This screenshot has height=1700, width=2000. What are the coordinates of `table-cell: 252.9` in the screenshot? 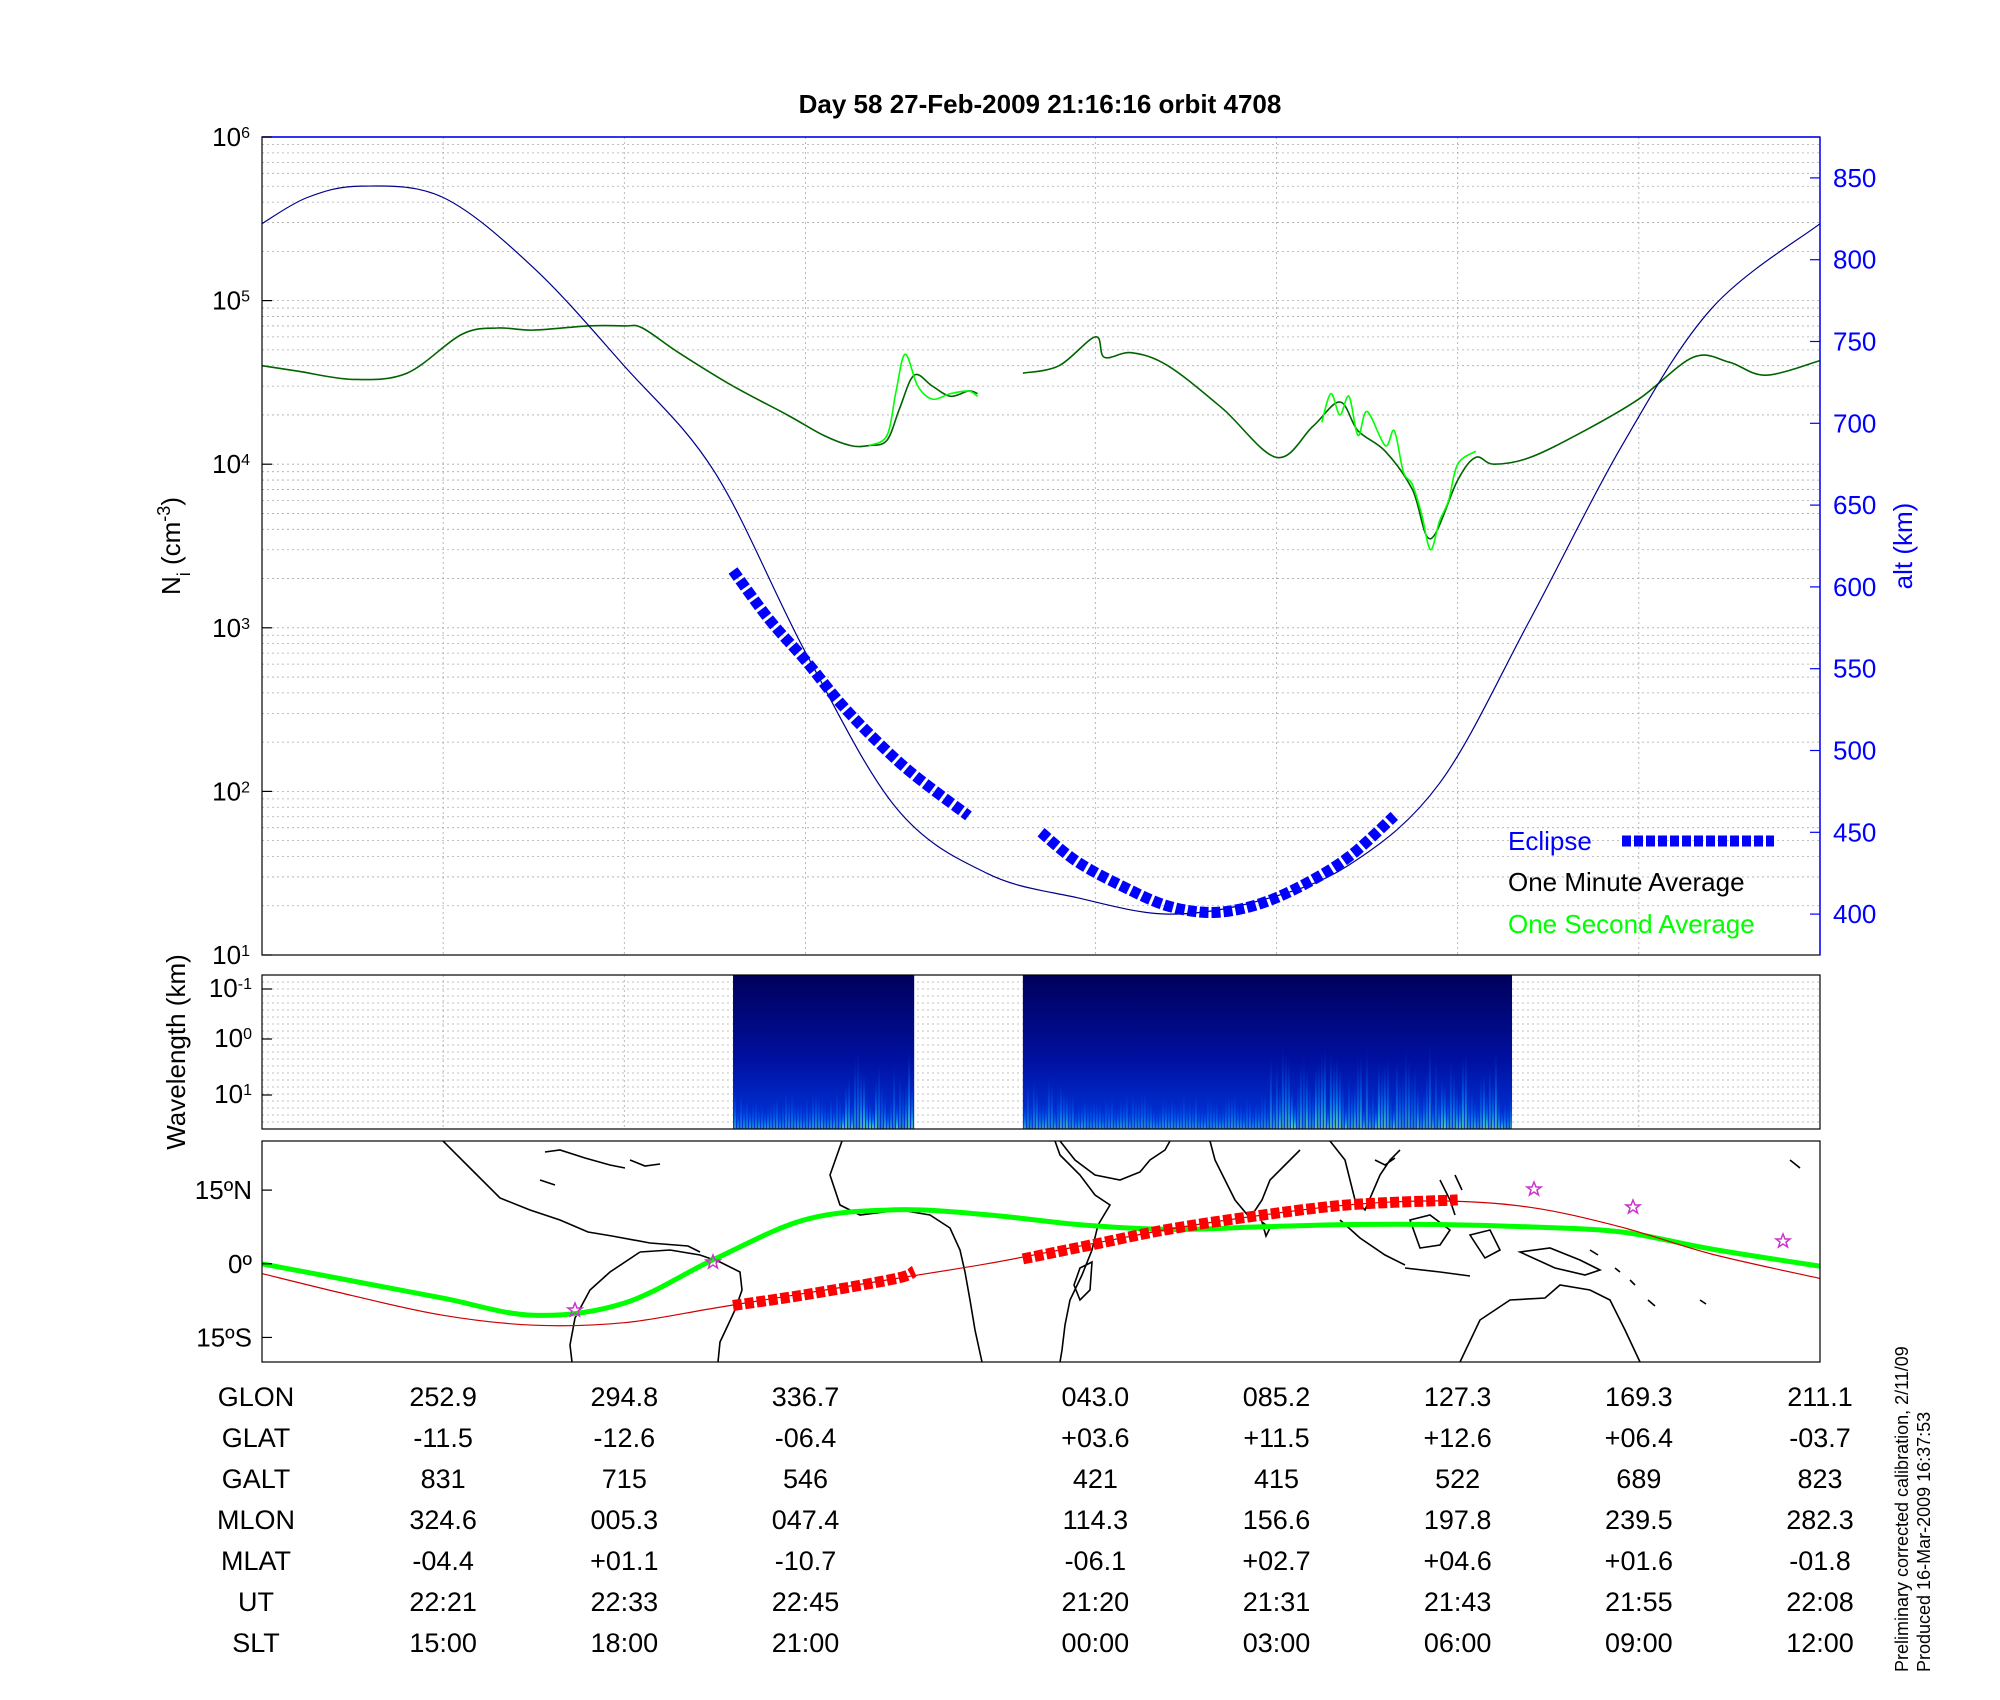 It's located at (443, 1397).